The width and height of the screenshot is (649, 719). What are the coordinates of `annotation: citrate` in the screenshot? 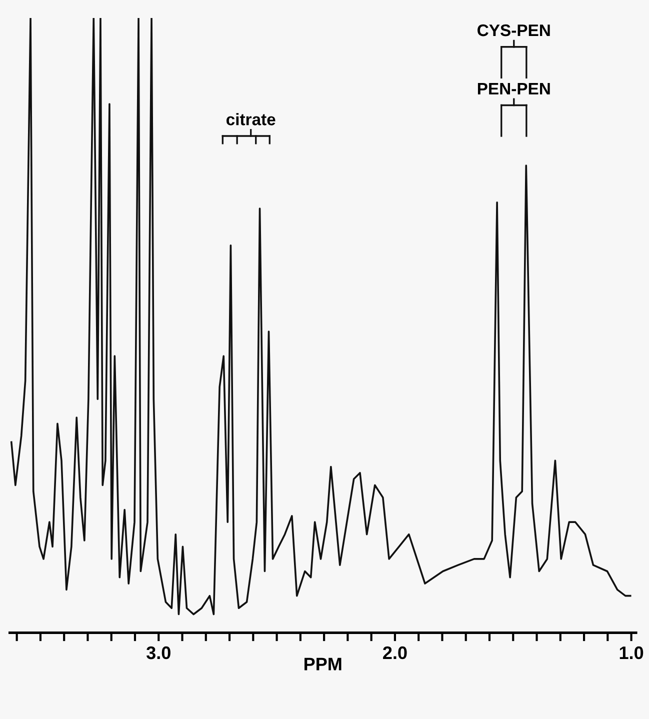 It's located at (251, 119).